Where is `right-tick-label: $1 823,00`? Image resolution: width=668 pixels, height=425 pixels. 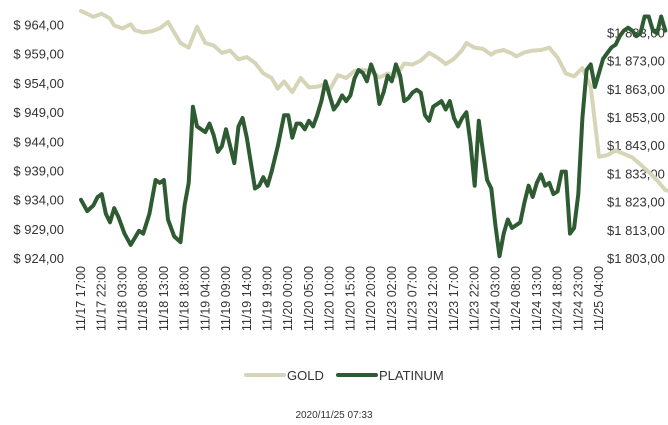 right-tick-label: $1 823,00 is located at coordinates (636, 202).